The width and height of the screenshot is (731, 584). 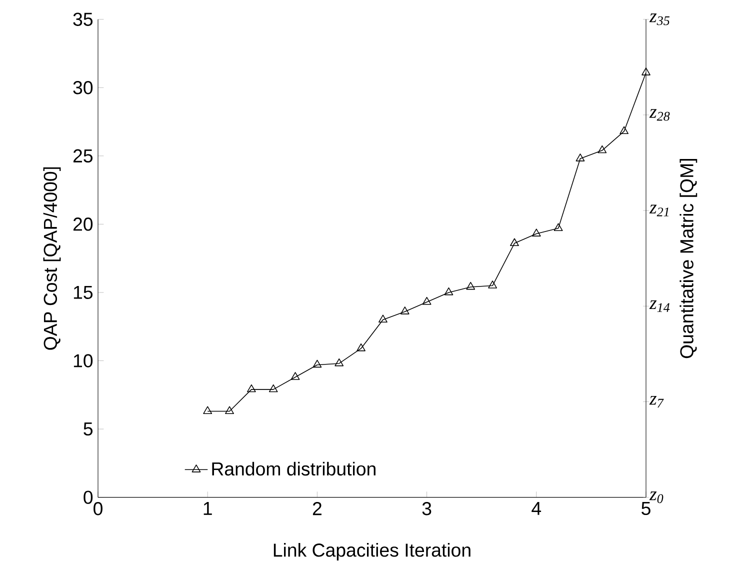 What do you see at coordinates (689, 258) in the screenshot?
I see `y2-axis-title: Quantitative Matric [QM]` at bounding box center [689, 258].